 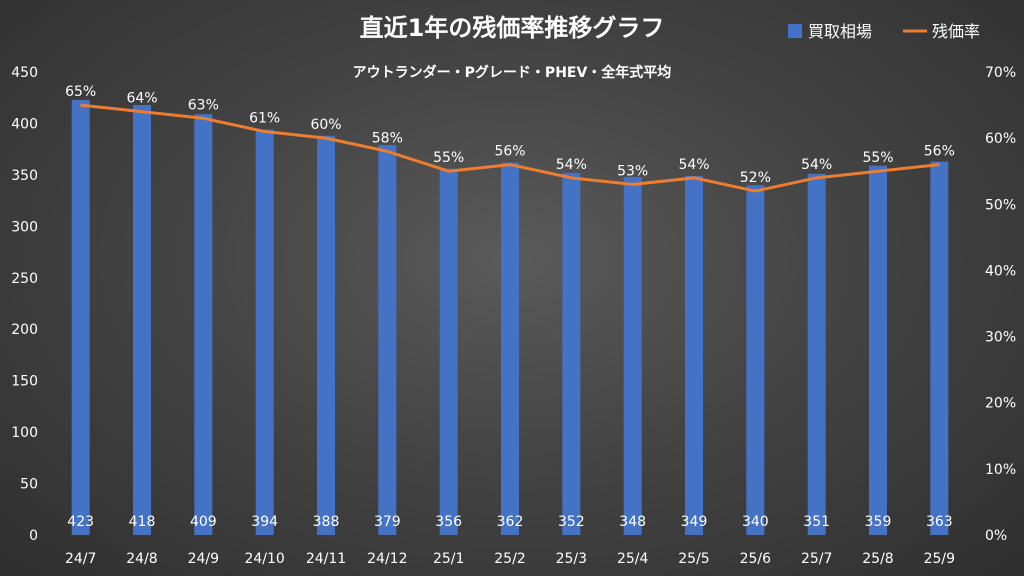 I want to click on bar-value-label: 362, so click(x=510, y=522).